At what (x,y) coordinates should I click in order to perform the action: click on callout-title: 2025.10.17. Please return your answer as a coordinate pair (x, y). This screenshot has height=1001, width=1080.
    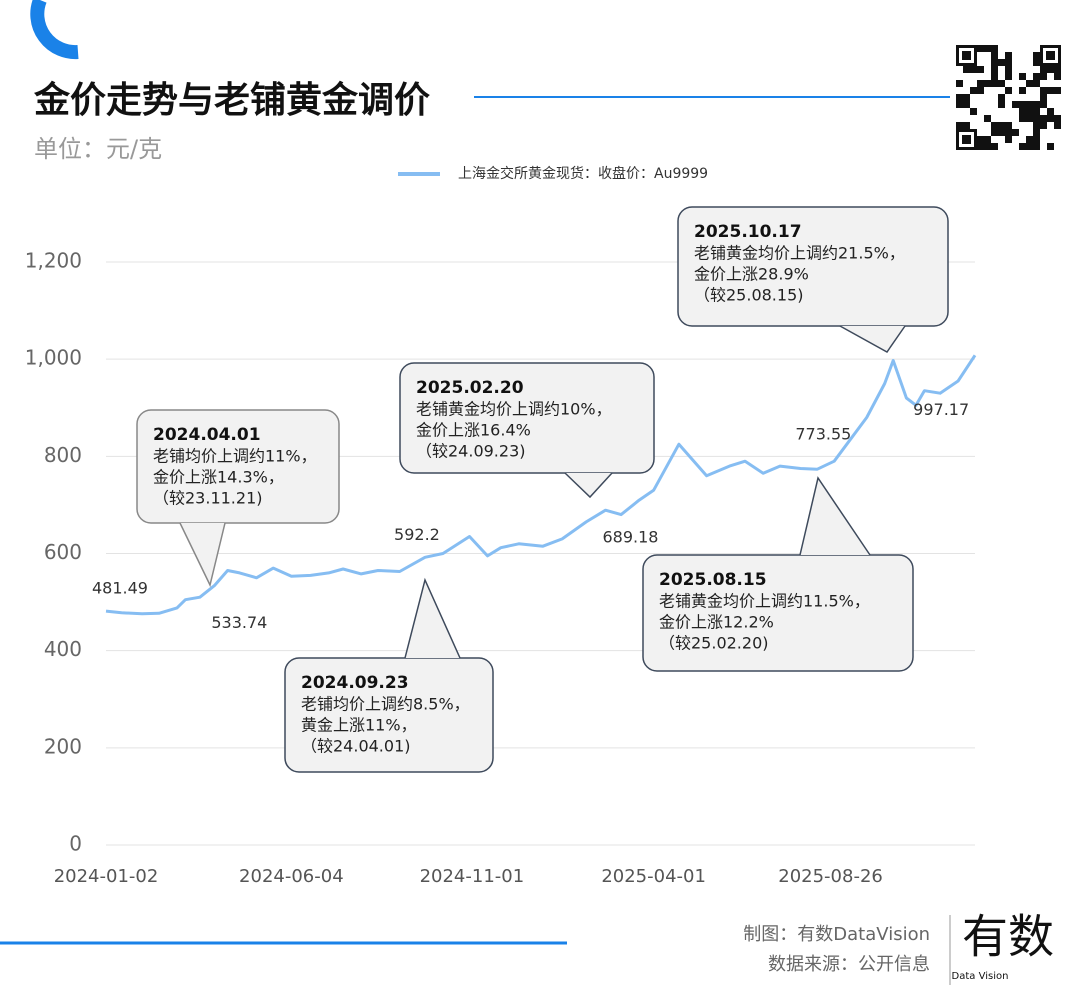
    Looking at the image, I should click on (748, 232).